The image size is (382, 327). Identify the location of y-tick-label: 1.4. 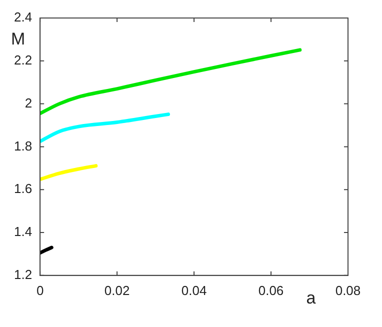
(23, 232).